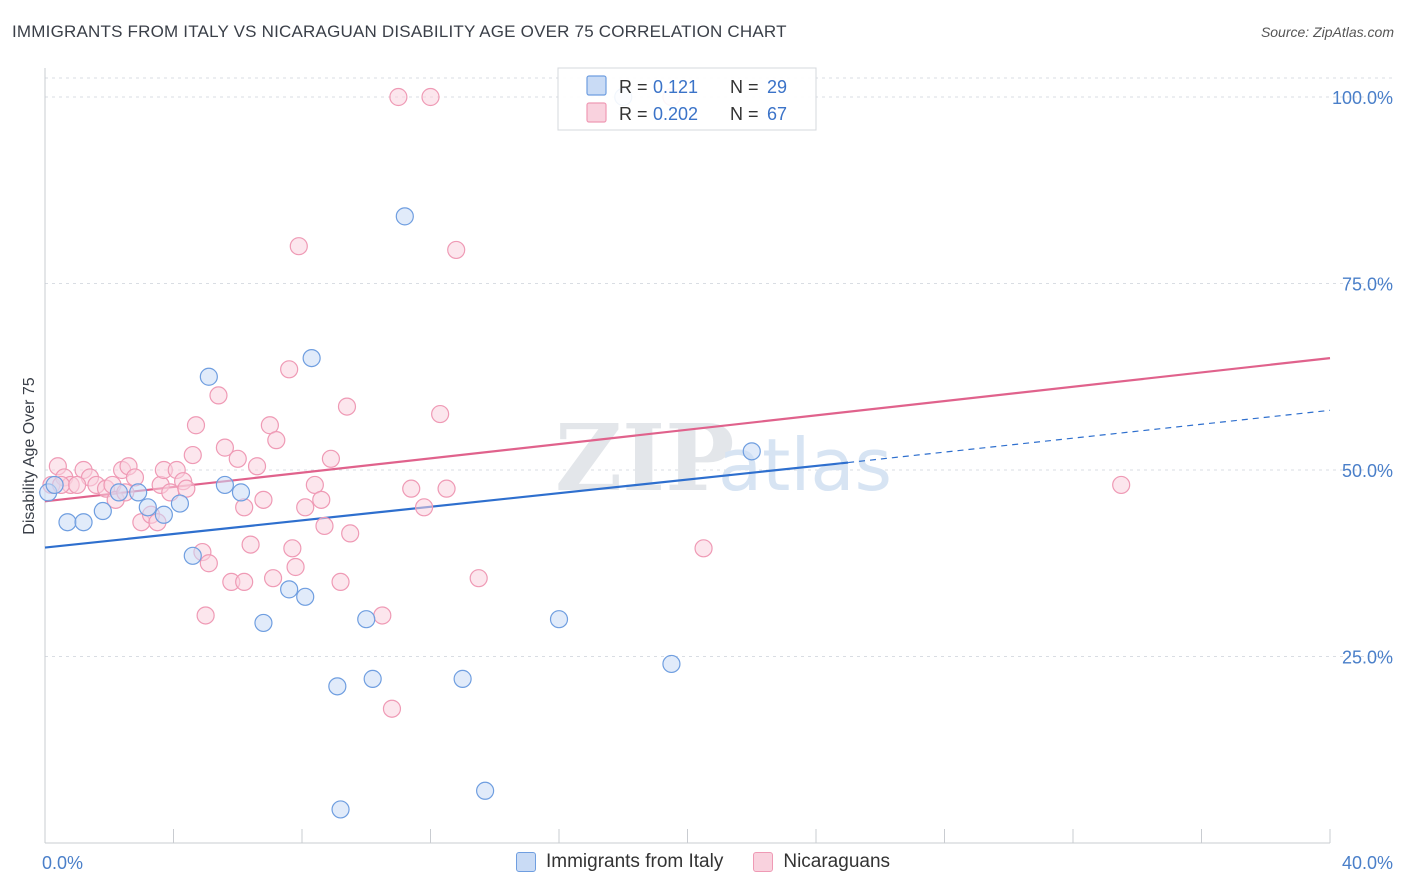 The height and width of the screenshot is (892, 1406). Describe the element at coordinates (1362, 98) in the screenshot. I see `y-tick-label-100: 100.0%` at that location.